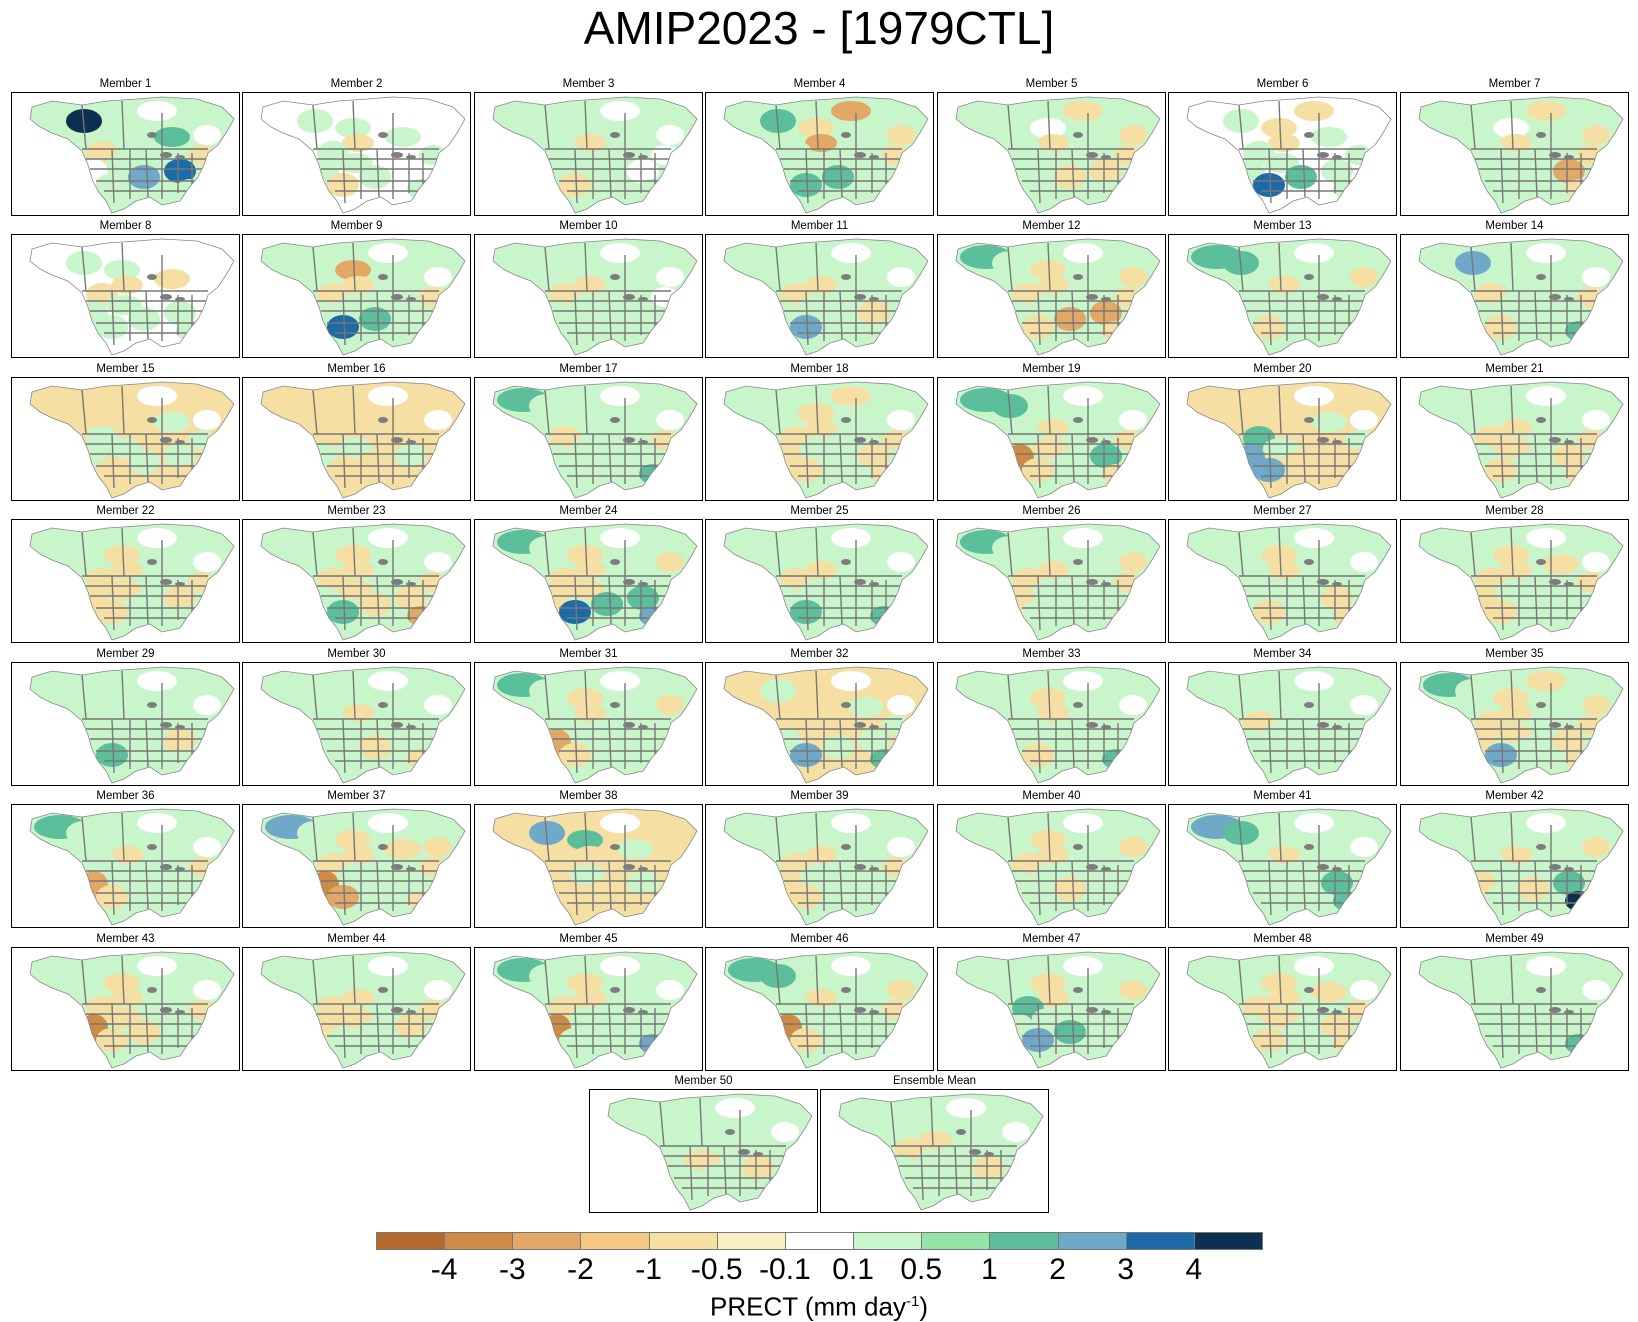 The height and width of the screenshot is (1322, 1638). I want to click on panel-title: Member 27, so click(1282, 511).